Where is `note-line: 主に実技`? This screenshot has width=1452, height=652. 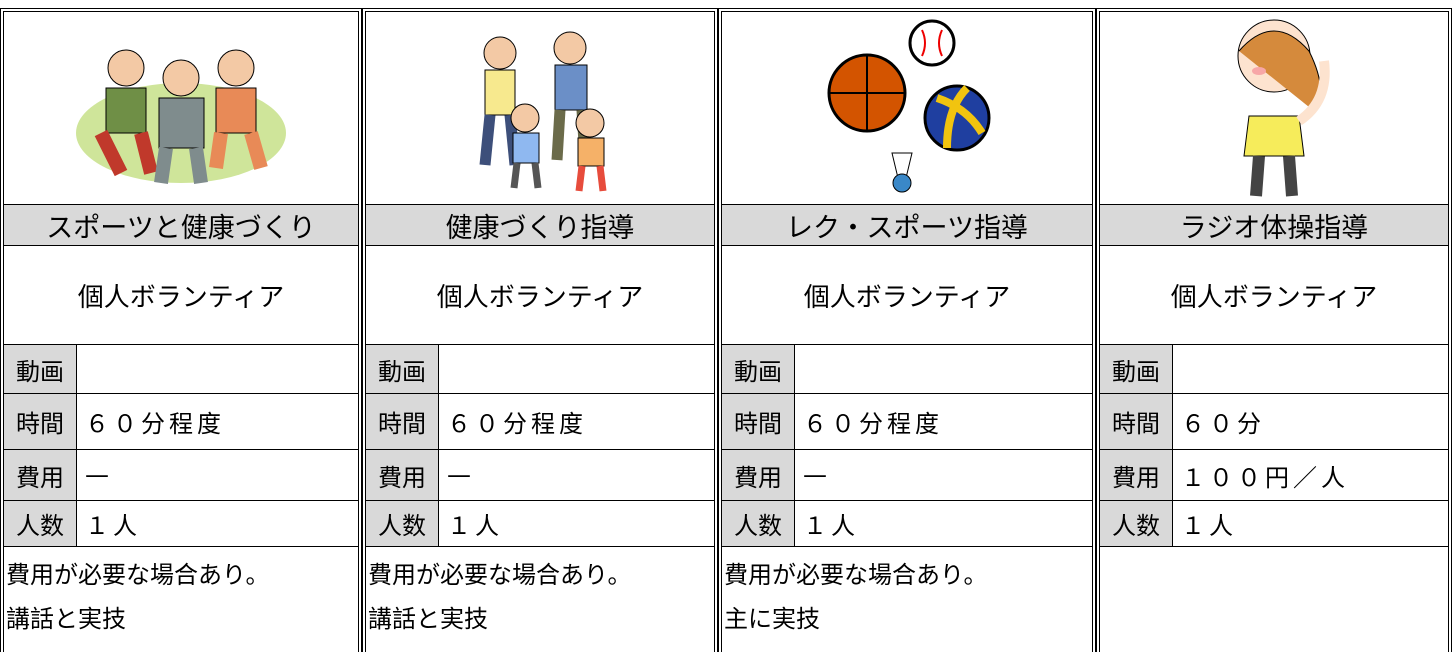
note-line: 主に実技 is located at coordinates (772, 619).